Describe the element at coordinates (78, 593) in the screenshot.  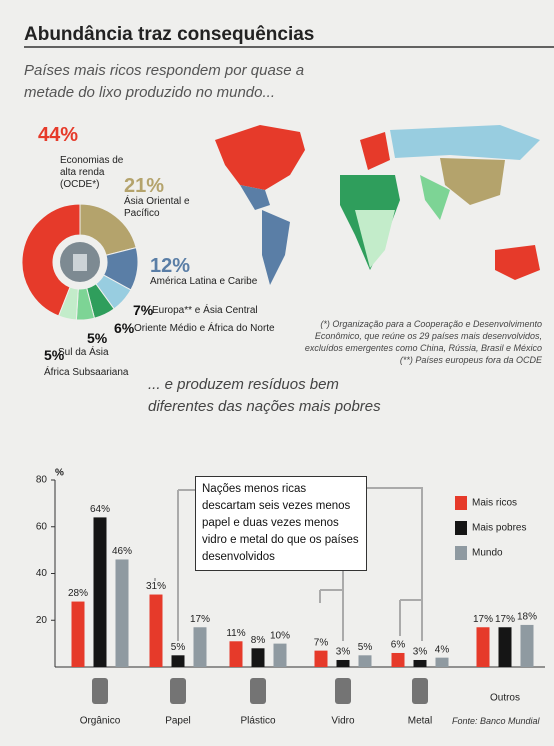
I see `value-label: 28%` at that location.